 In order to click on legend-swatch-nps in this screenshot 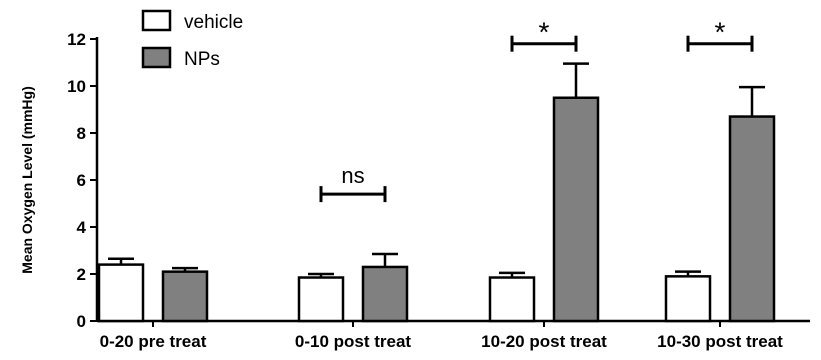, I will do `click(156, 57)`.